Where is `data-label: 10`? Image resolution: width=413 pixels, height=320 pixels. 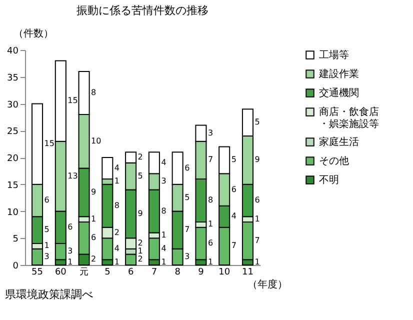 data-label: 10 is located at coordinates (96, 141).